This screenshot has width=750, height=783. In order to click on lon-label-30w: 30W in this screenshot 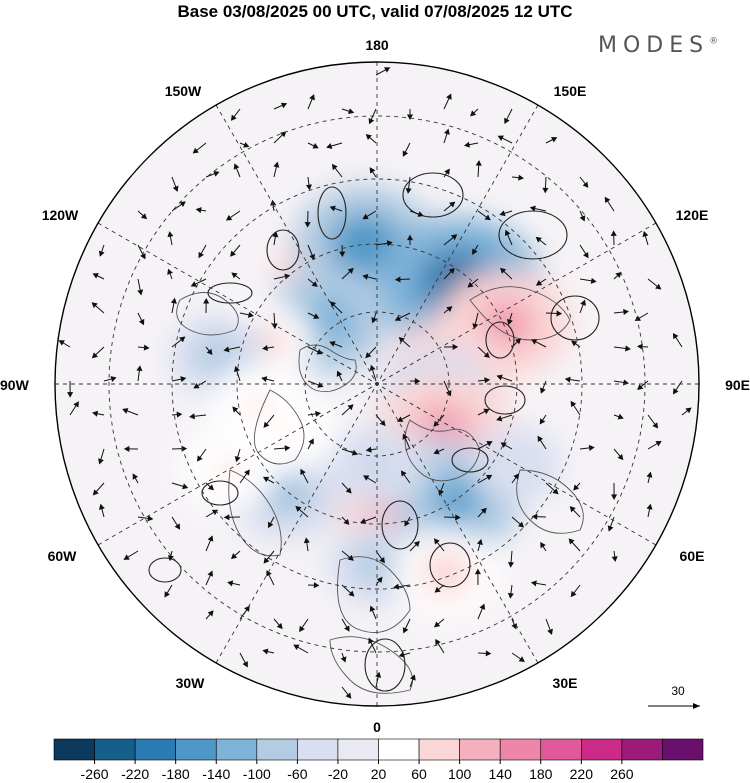, I will do `click(191, 683)`.